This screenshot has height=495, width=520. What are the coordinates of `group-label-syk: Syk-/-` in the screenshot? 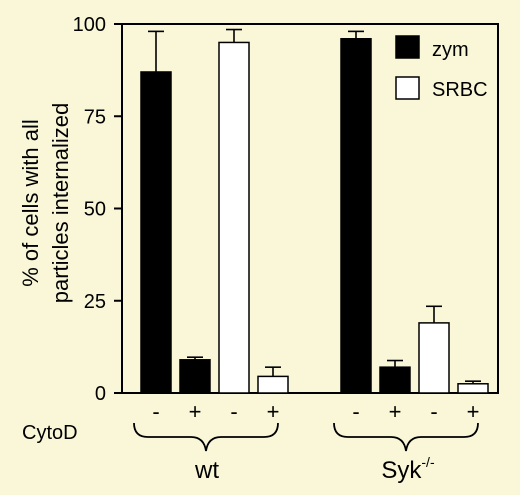 It's located at (408, 469).